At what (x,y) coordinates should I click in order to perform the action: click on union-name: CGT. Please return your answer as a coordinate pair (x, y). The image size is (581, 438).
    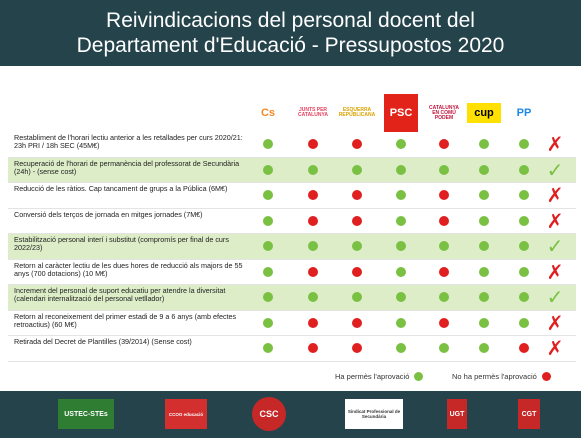
    Looking at the image, I should click on (529, 414).